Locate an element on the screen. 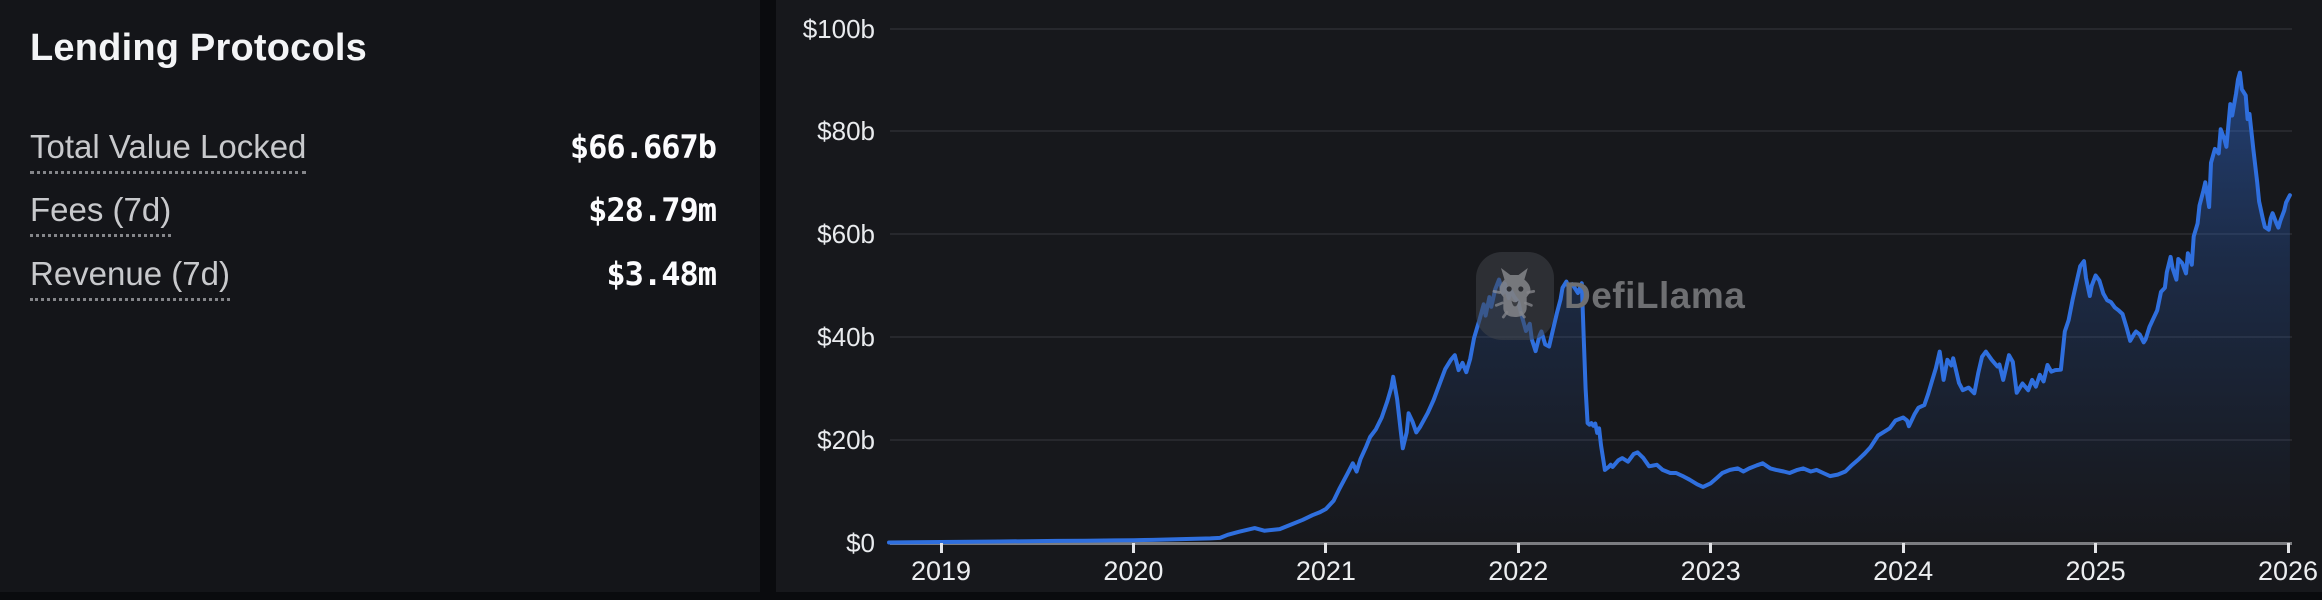 The height and width of the screenshot is (600, 2322). y-axis-label: $40b is located at coordinates (846, 337).